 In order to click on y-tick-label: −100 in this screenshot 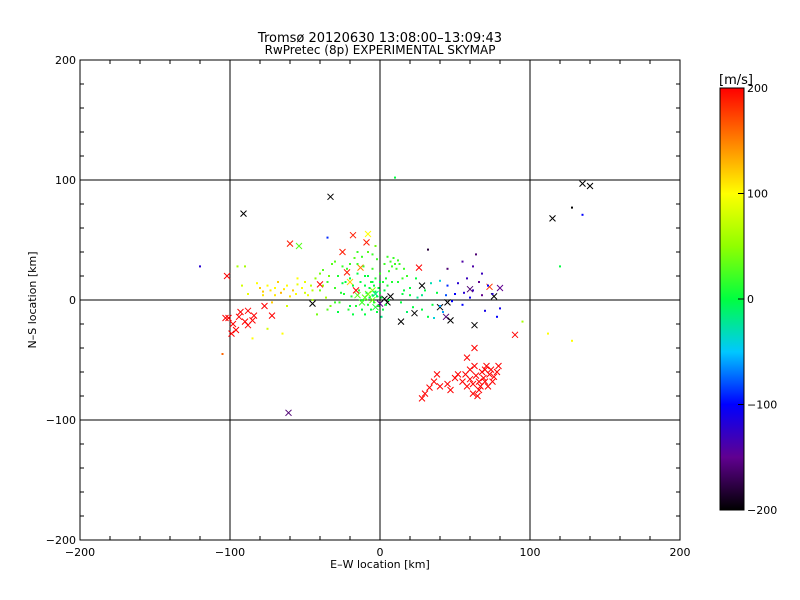, I will do `click(61, 420)`.